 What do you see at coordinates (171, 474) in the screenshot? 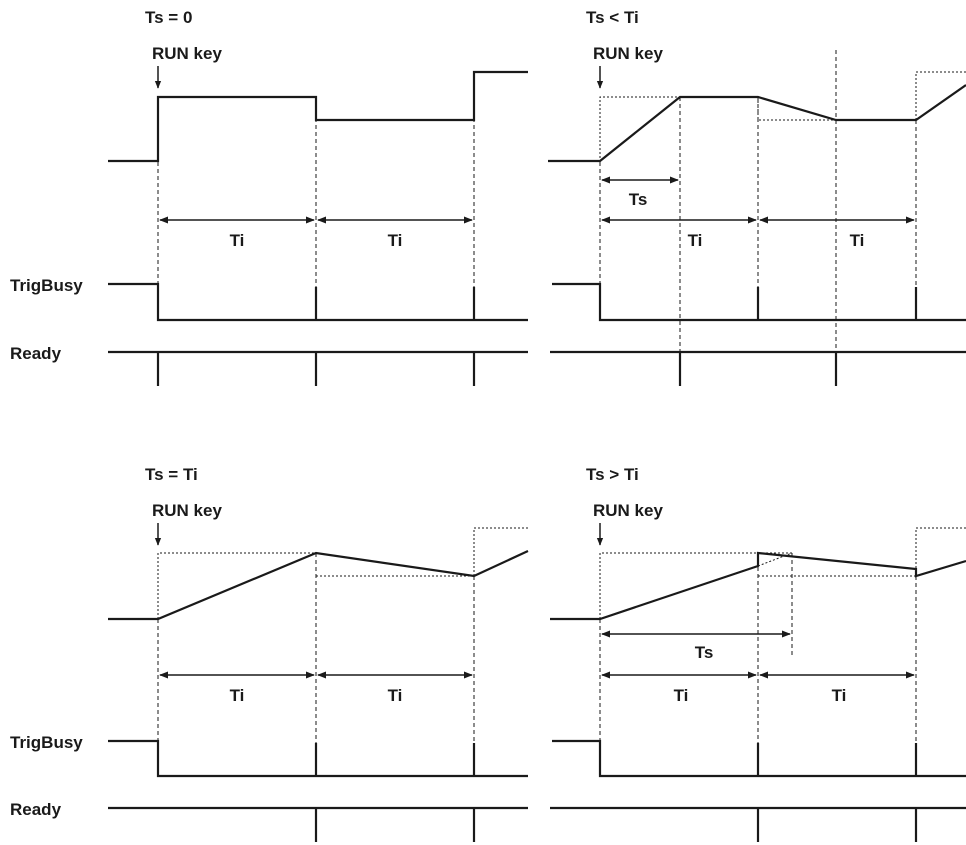
I see `panel-title: Ts = Ti` at bounding box center [171, 474].